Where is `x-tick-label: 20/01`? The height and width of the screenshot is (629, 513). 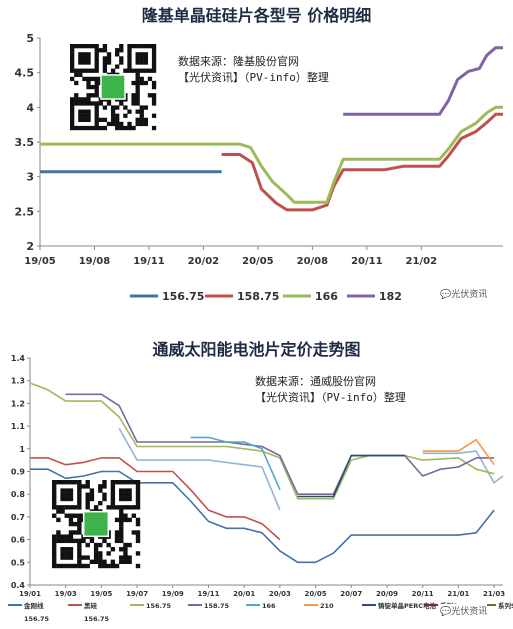 x-tick-label: 20/01 is located at coordinates (244, 594).